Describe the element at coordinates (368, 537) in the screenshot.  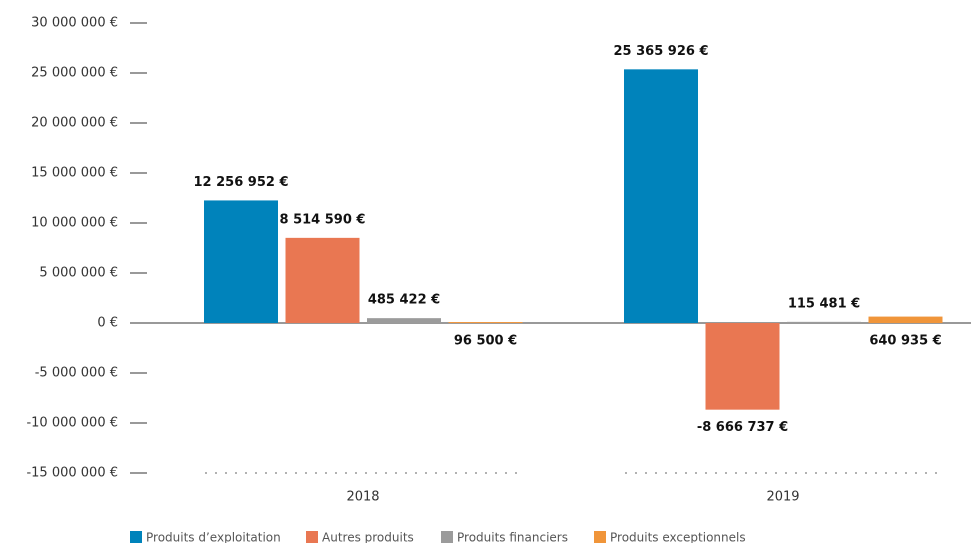
I see `legend-label: Autres produits` at that location.